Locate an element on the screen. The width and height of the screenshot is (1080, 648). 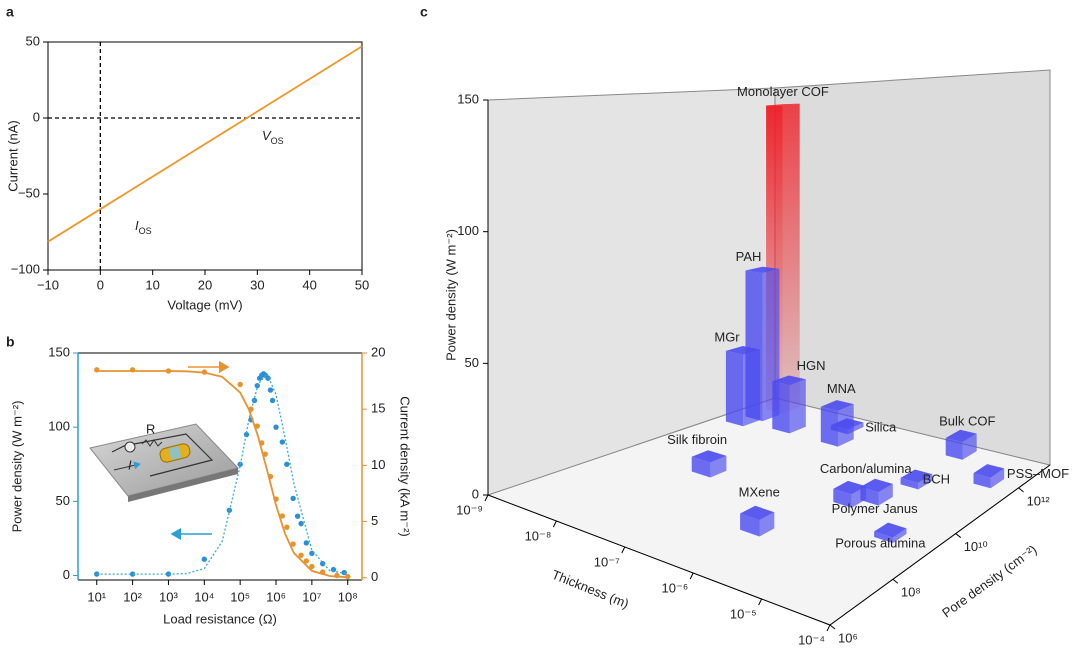
annotation-main: I is located at coordinates (137, 225).